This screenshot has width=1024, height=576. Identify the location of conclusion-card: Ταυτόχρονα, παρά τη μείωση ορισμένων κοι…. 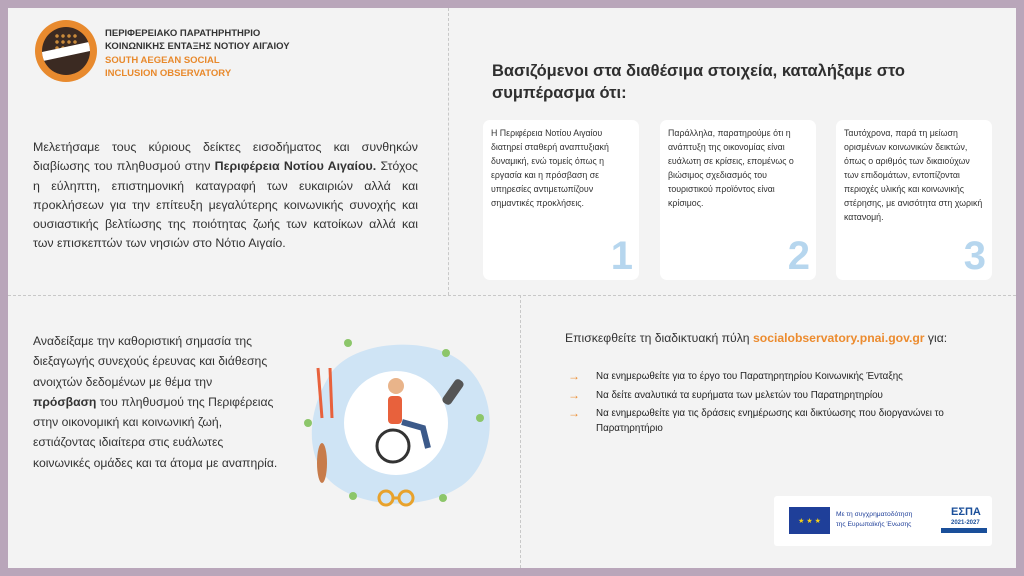
(914, 200).